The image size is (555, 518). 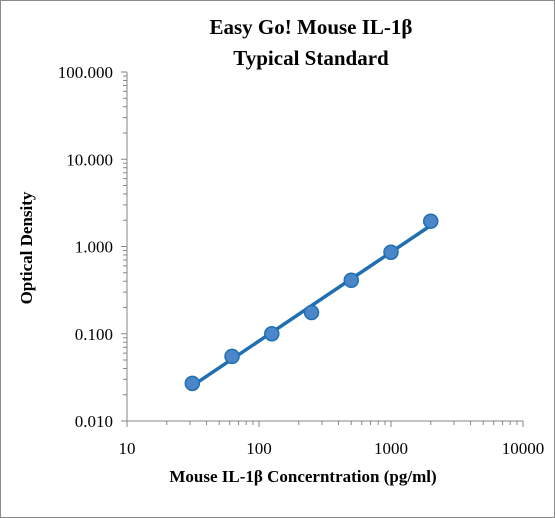 I want to click on chart-title-line-1: Easy Go! Mouse IL-1β, so click(x=311, y=27).